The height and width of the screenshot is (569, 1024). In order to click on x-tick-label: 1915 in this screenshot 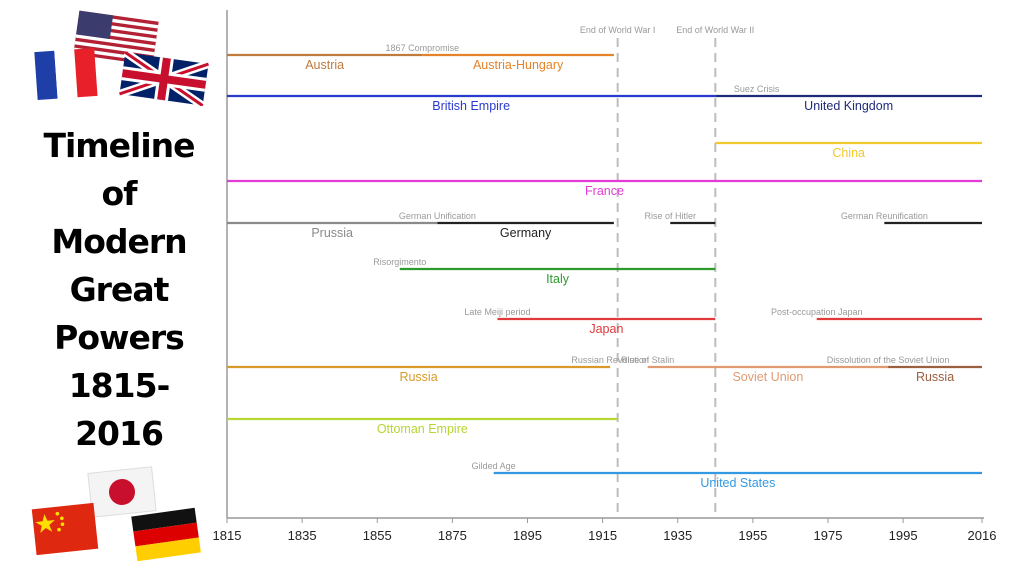, I will do `click(602, 535)`.